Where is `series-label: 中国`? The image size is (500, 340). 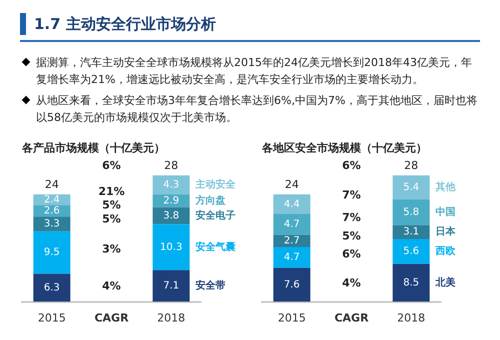 series-label: 中国 is located at coordinates (446, 212).